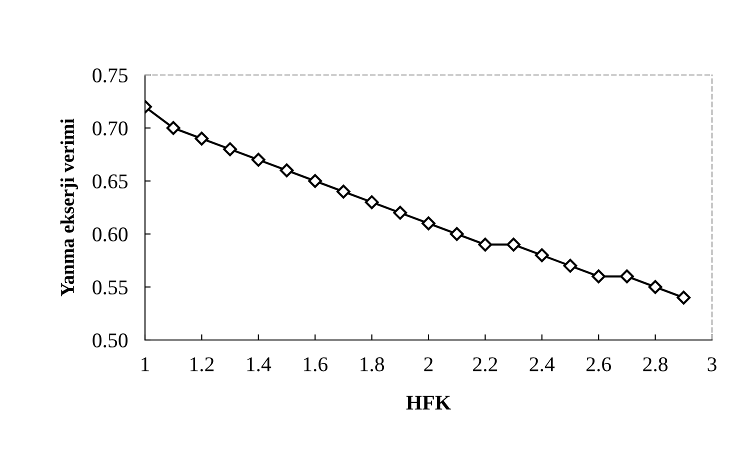 The image size is (736, 473). What do you see at coordinates (316, 364) in the screenshot?
I see `x-tick-label: 1.6` at bounding box center [316, 364].